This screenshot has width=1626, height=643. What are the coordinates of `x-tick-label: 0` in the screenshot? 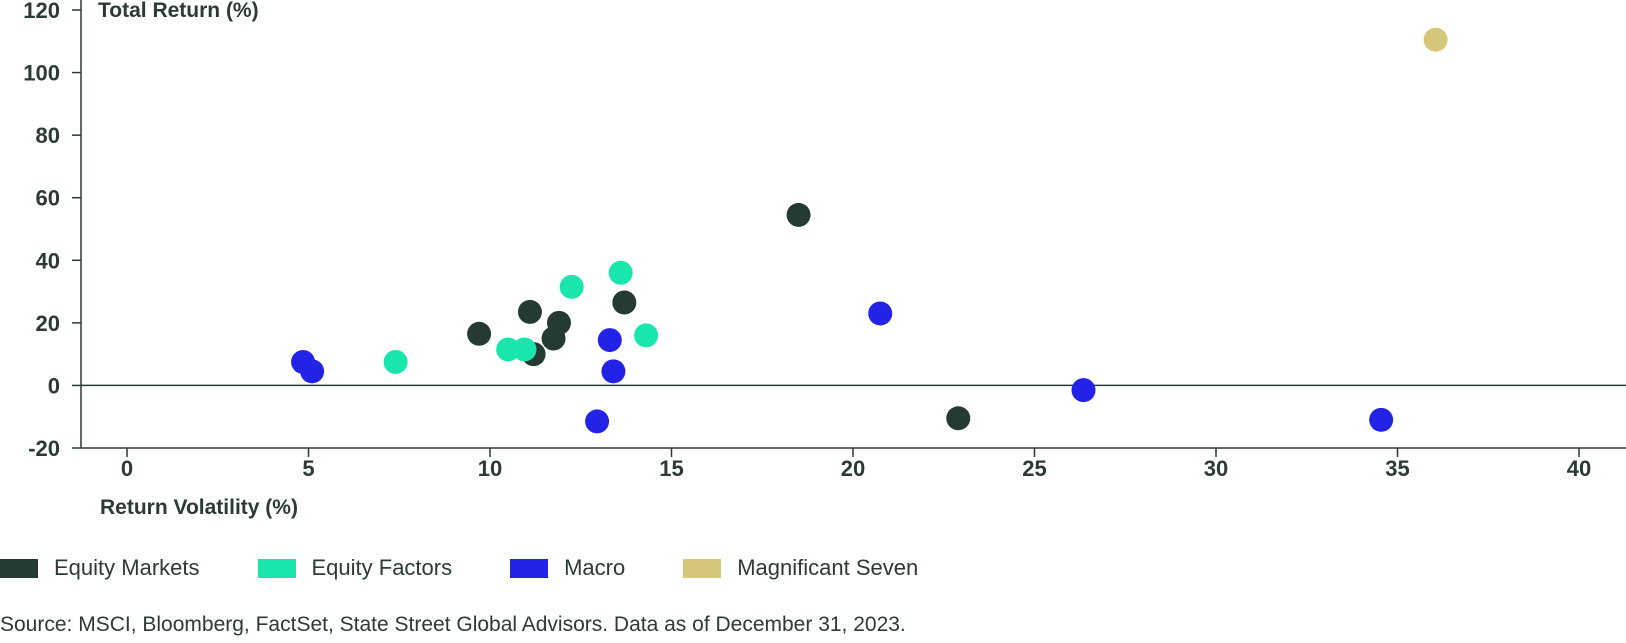 It's located at (127, 468).